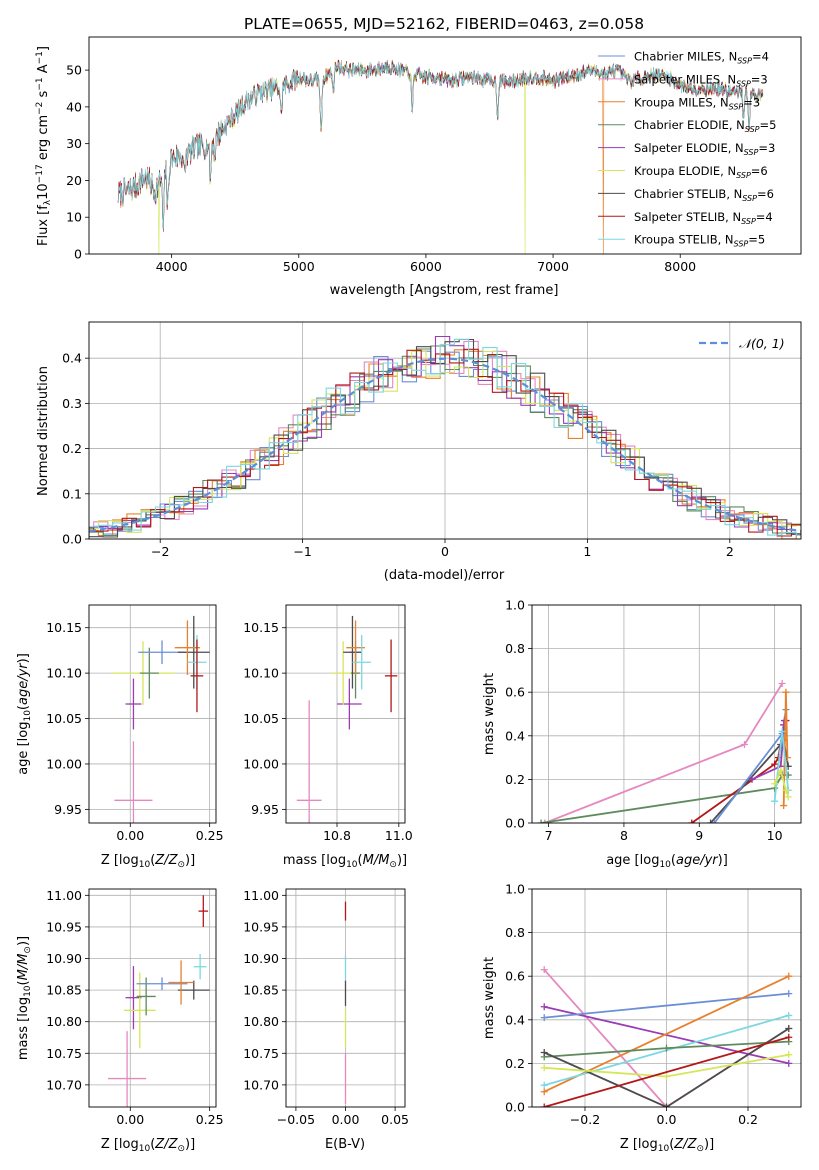 The width and height of the screenshot is (819, 1170). Describe the element at coordinates (445, 551) in the screenshot. I see `x-tick-label: 0` at that location.